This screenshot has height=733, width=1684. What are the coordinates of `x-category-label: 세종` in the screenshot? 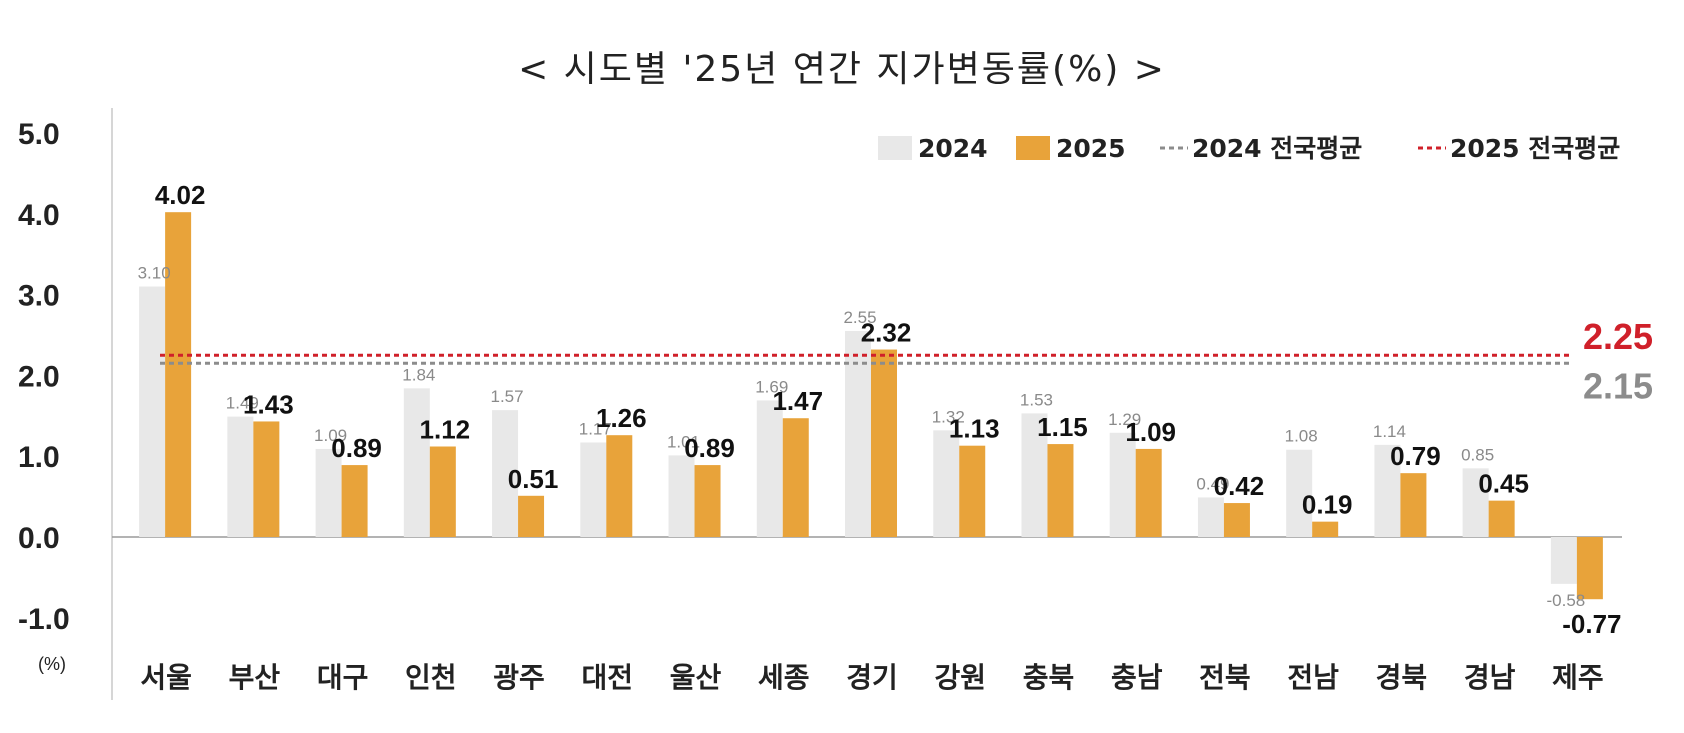 It's located at (784, 677).